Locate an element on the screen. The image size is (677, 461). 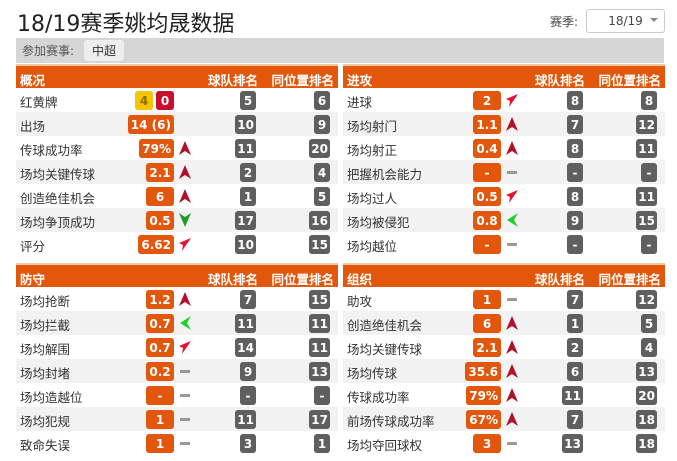
stat-label: 场均越位 is located at coordinates (372, 246).